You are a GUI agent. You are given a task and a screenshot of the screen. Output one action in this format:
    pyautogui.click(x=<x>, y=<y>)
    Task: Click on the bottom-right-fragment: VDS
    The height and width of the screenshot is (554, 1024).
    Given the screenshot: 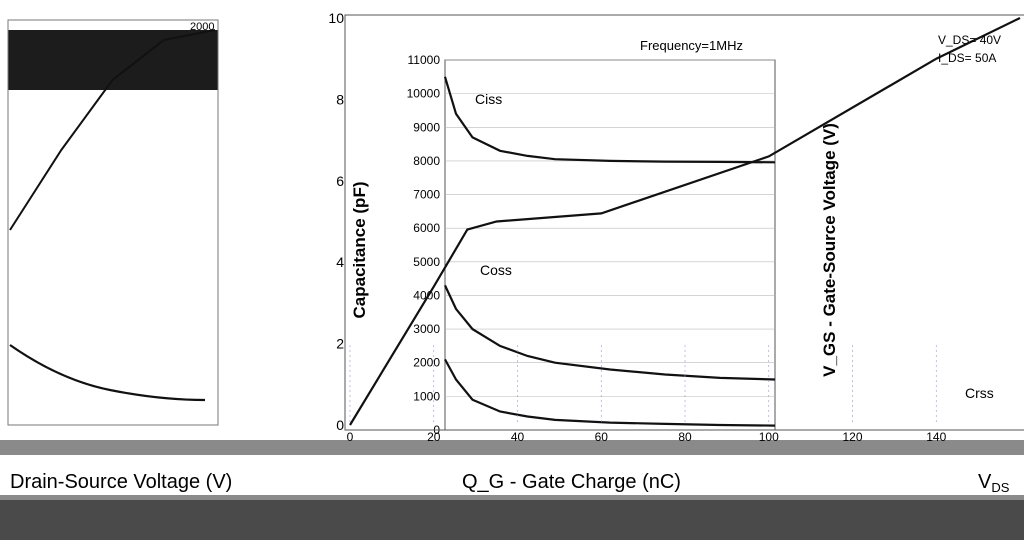 What is the action you would take?
    pyautogui.click(x=994, y=483)
    